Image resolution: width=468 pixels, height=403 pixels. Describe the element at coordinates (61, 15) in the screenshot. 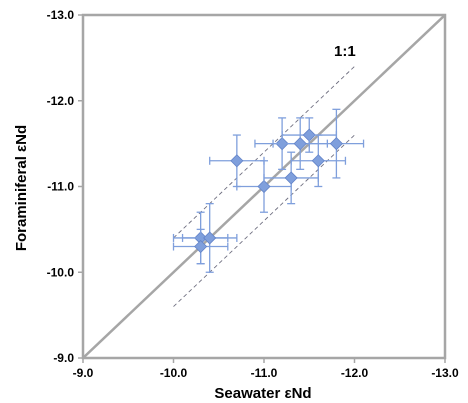

I see `y-tick-label: -13.0` at that location.